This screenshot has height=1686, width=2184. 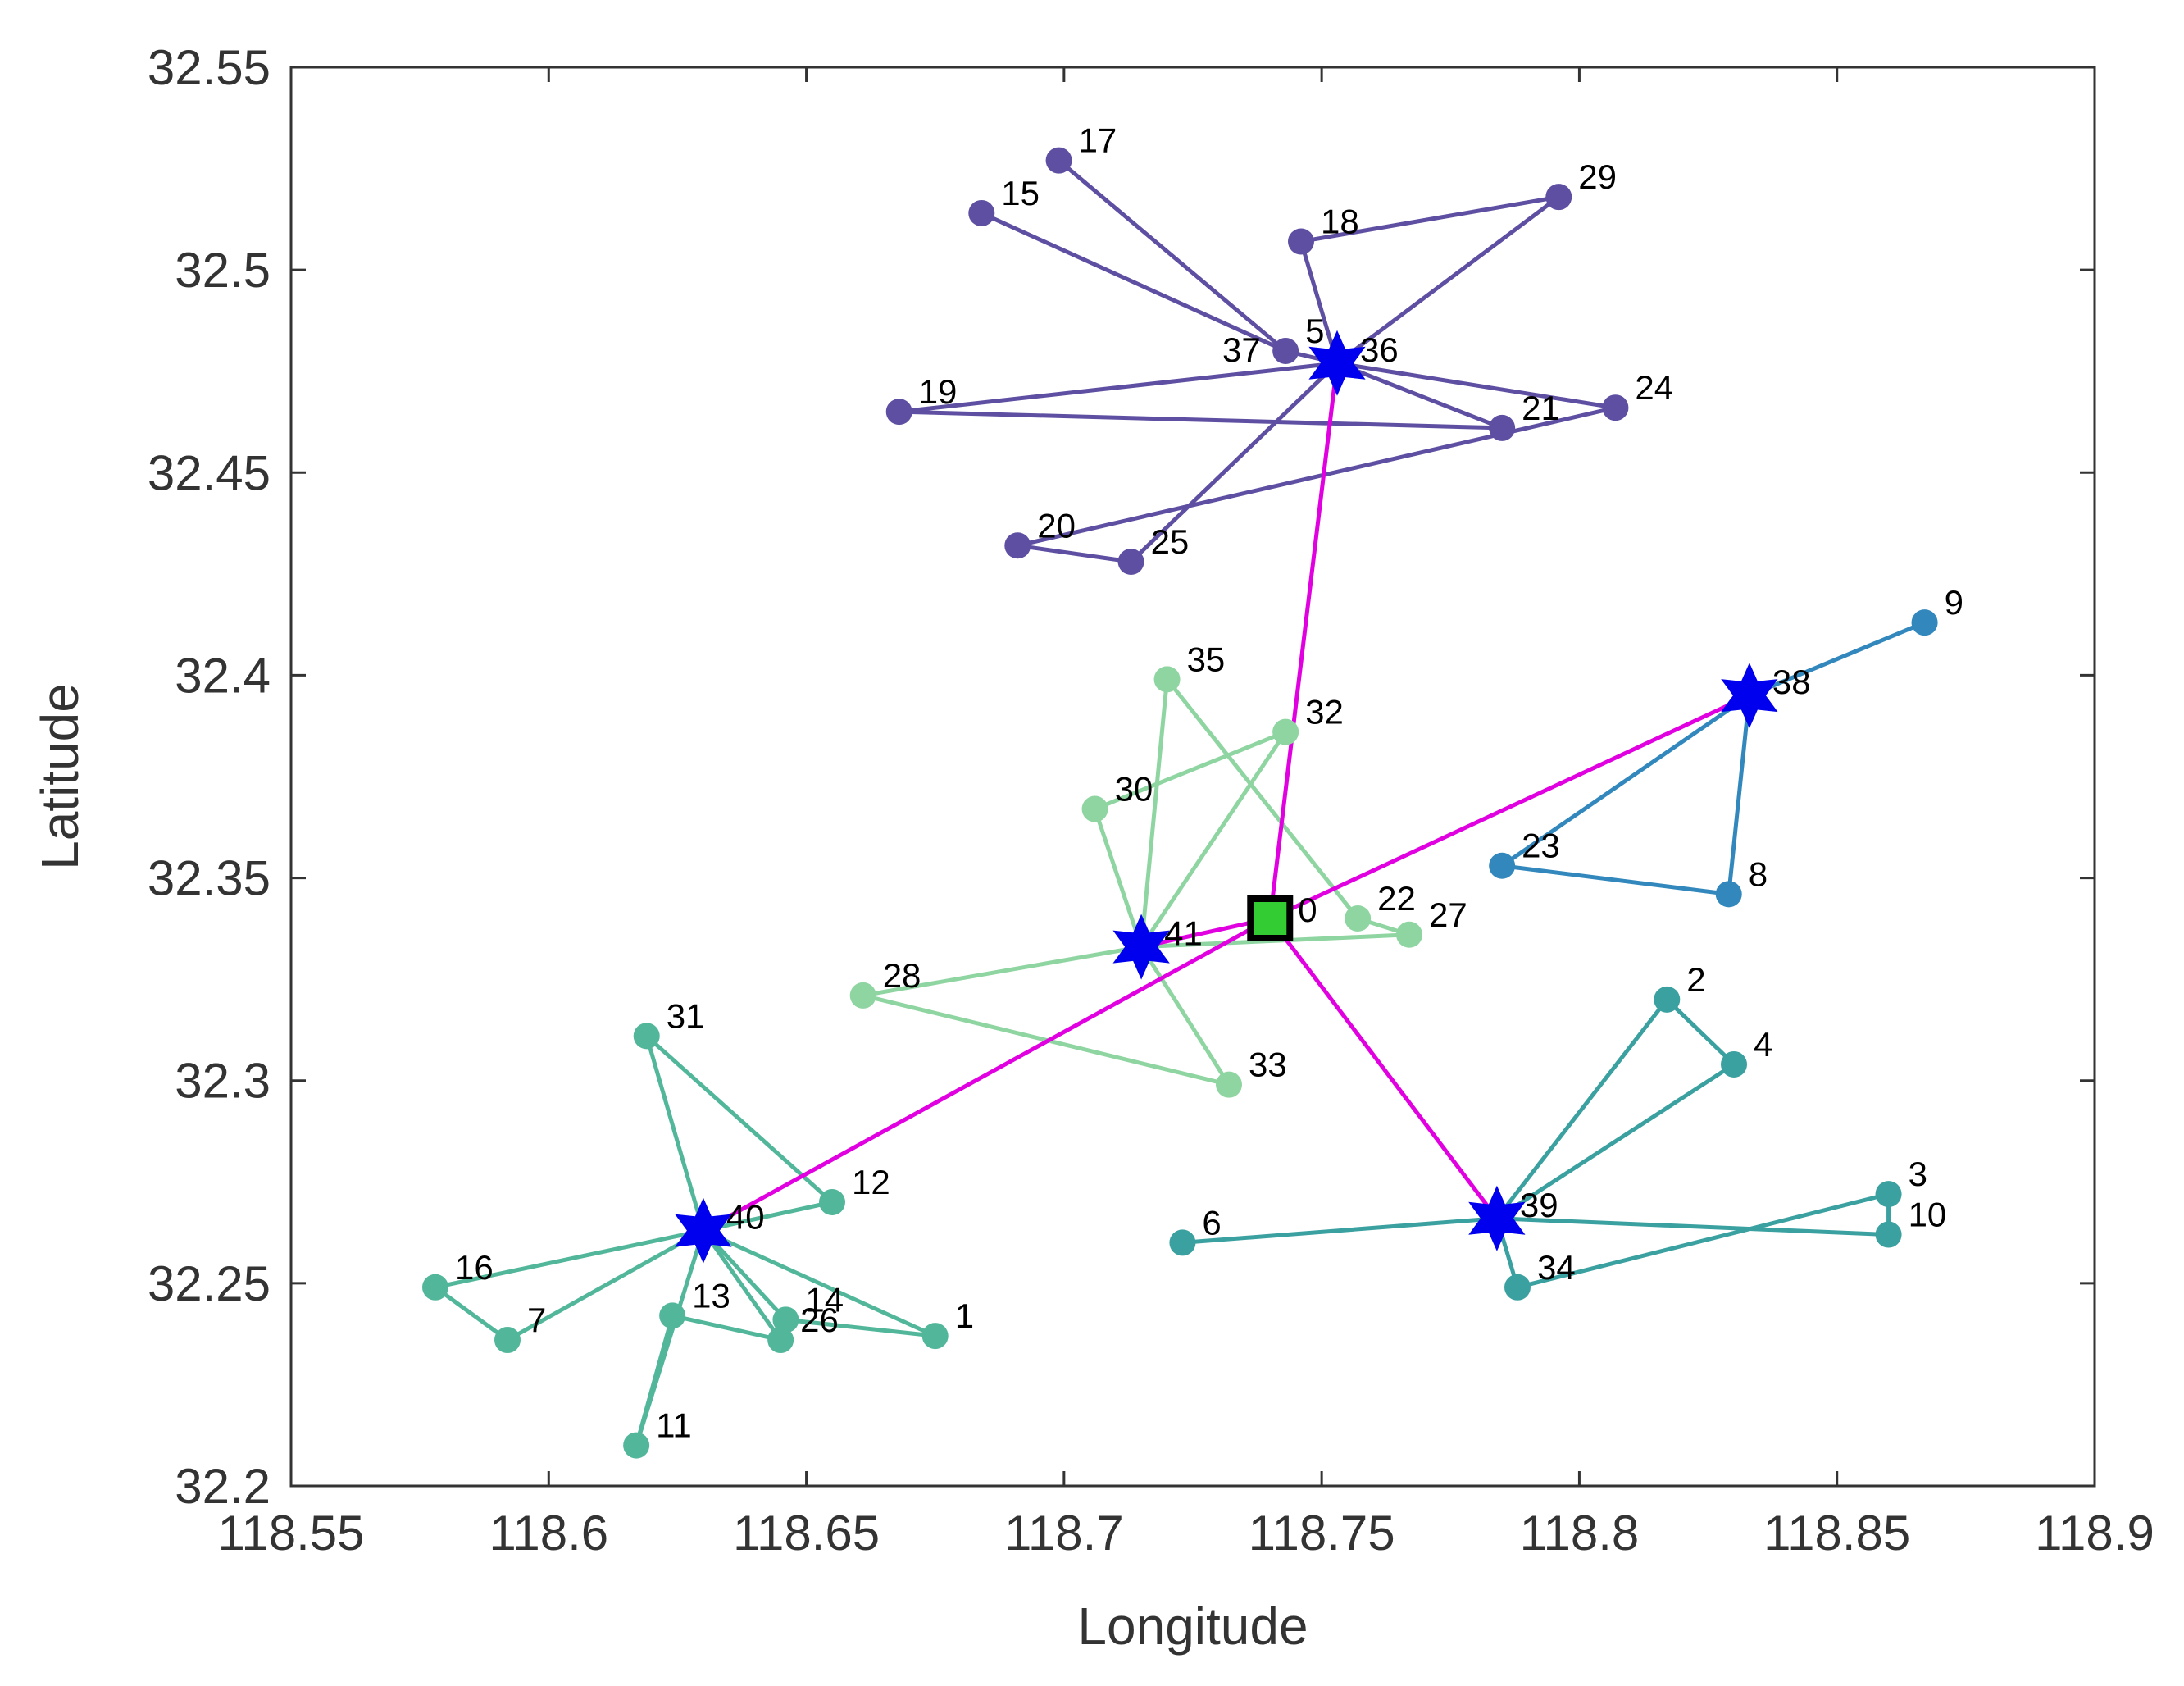 I want to click on x-tick-label: 118.6, so click(x=548, y=1533).